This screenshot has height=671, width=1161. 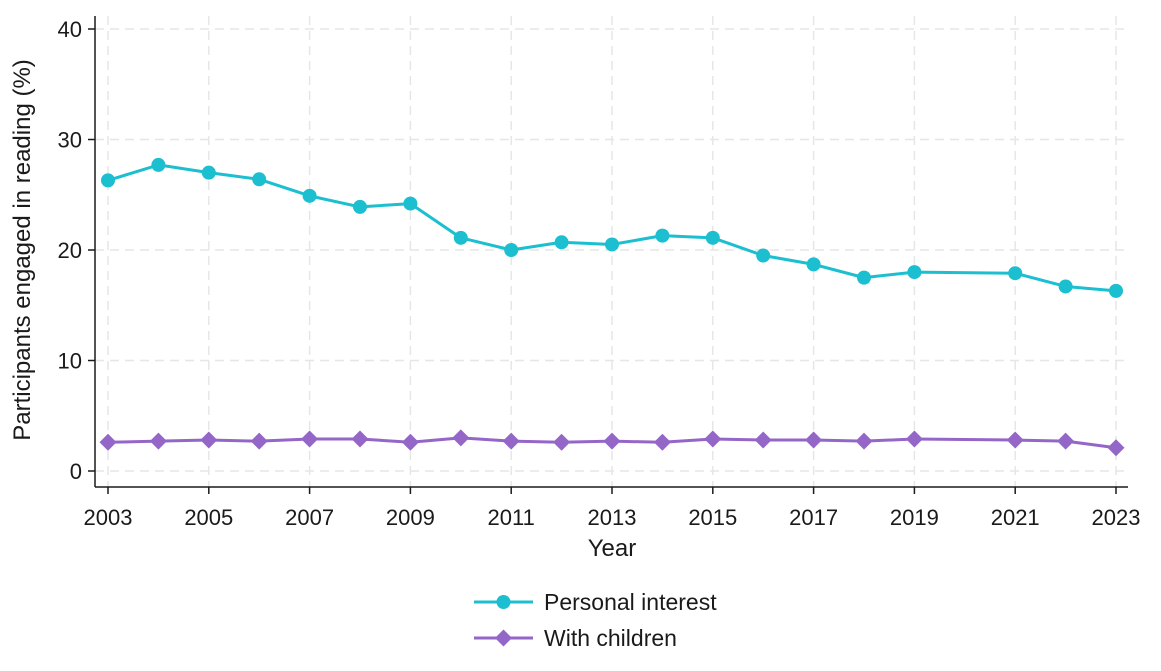 What do you see at coordinates (108, 517) in the screenshot?
I see `x-tick-label: 2003` at bounding box center [108, 517].